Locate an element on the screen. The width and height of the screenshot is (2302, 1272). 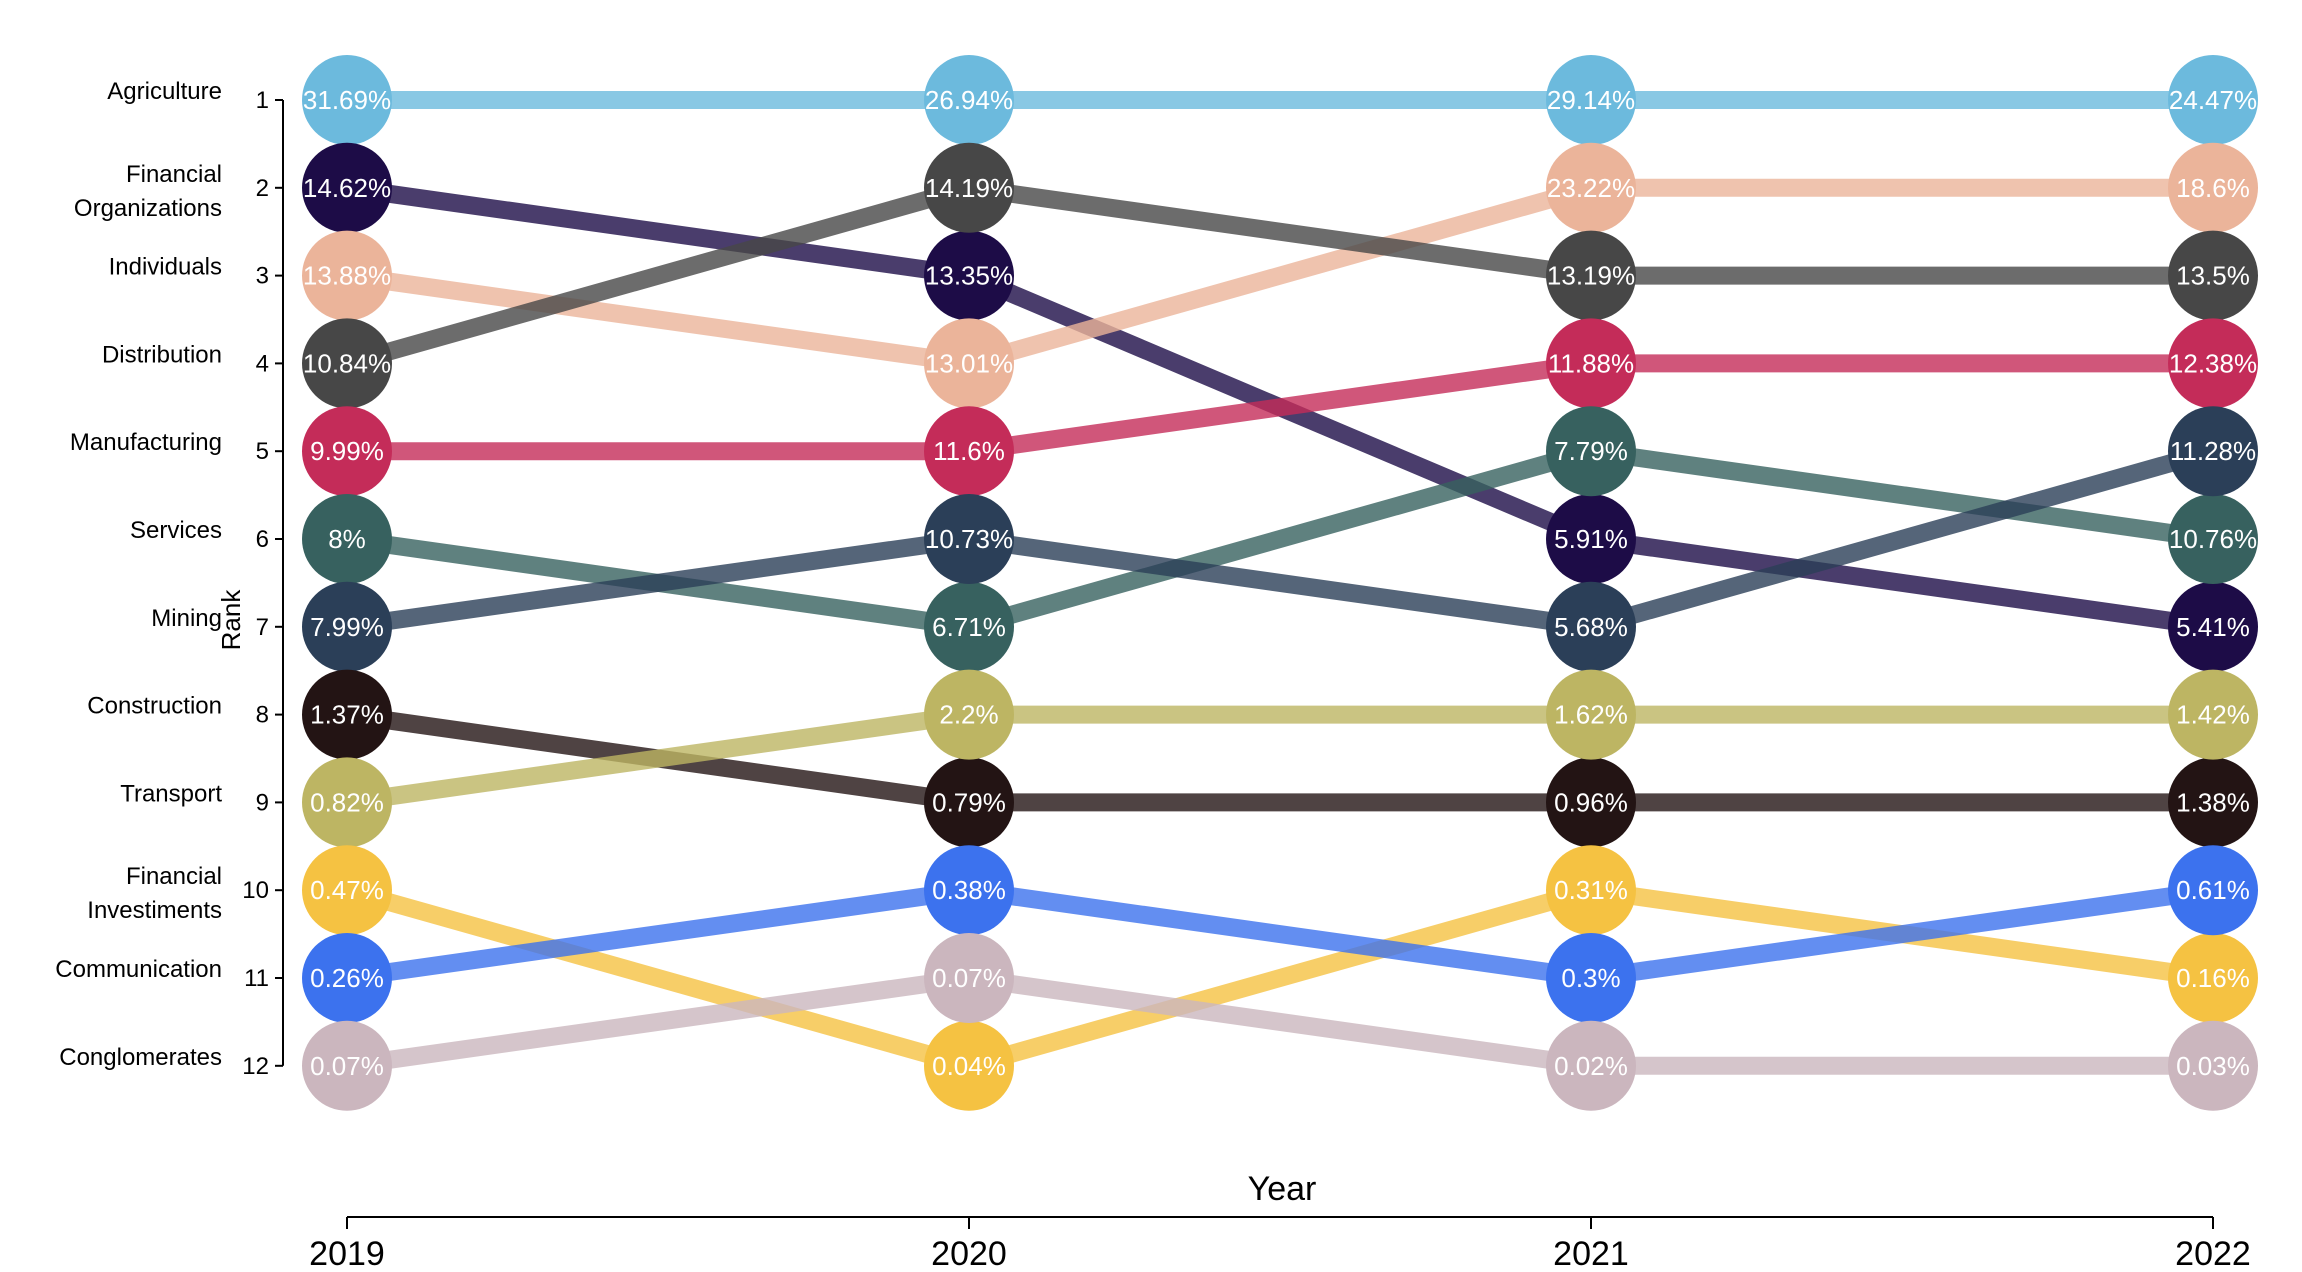
series-point-group: 0.02% is located at coordinates (1591, 1065).